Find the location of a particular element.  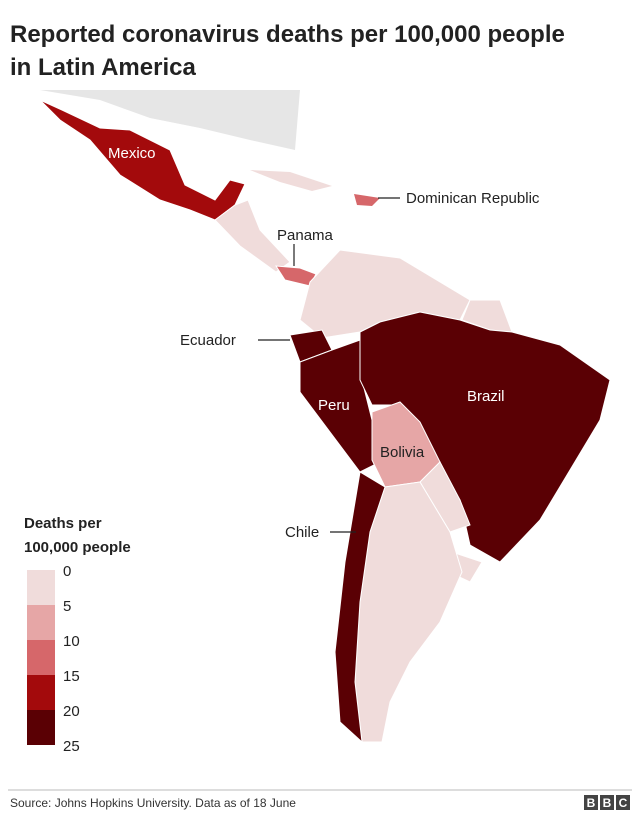

usa is located at coordinates (170, 120).